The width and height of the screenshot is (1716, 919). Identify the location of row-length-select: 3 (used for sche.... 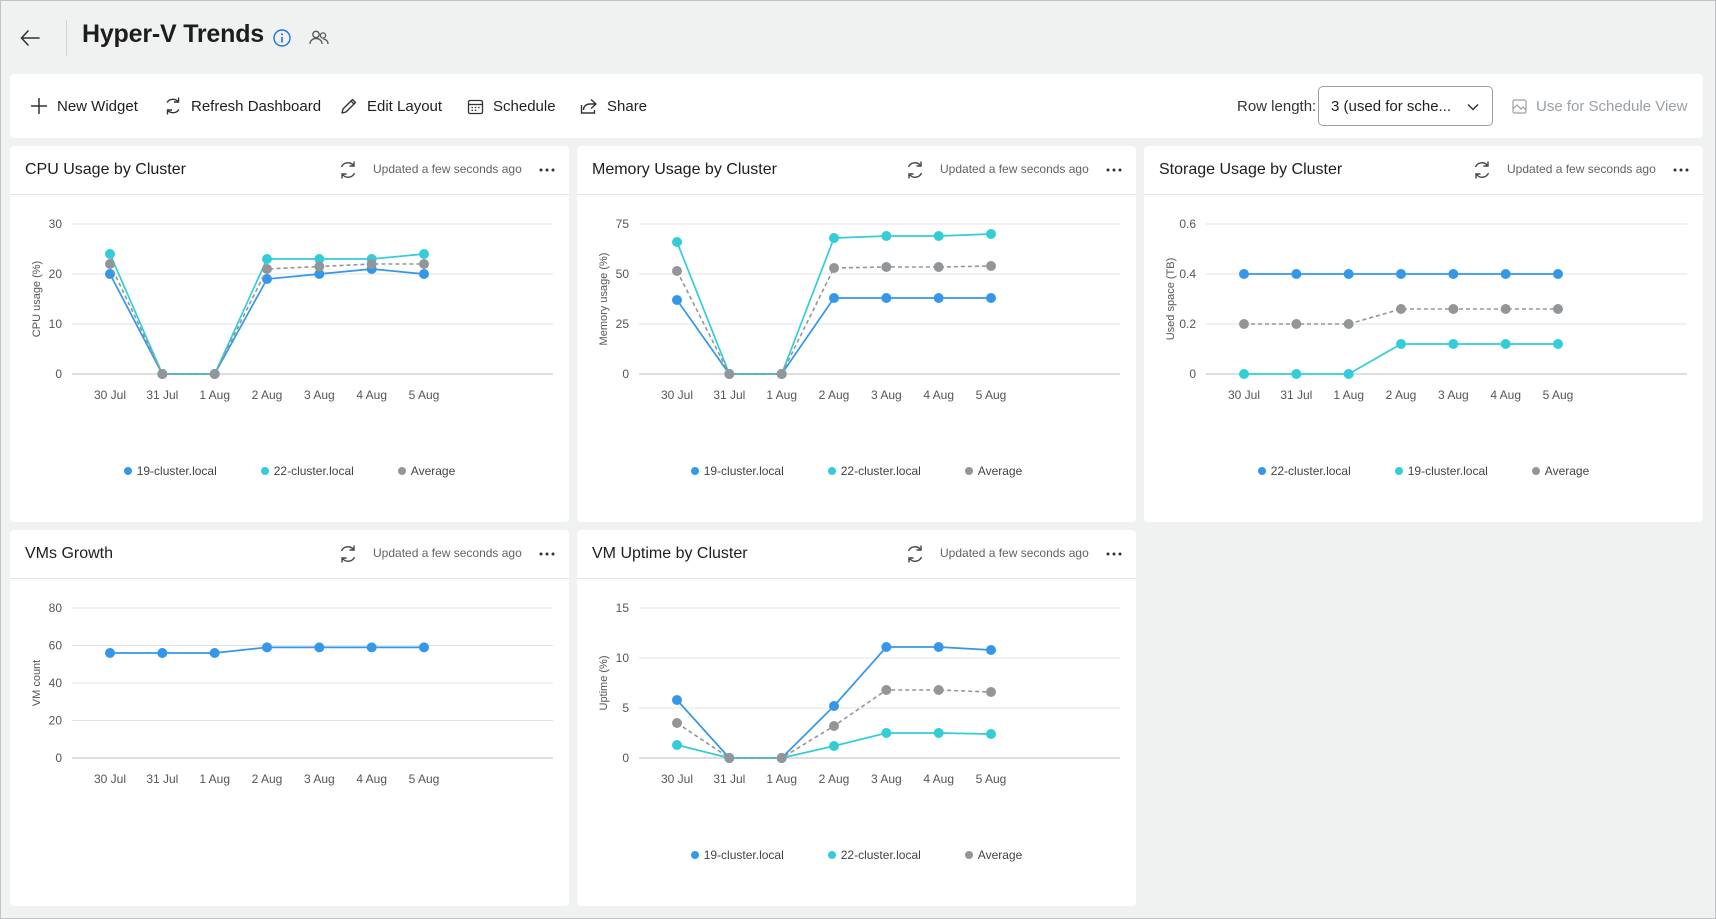
(1405, 106).